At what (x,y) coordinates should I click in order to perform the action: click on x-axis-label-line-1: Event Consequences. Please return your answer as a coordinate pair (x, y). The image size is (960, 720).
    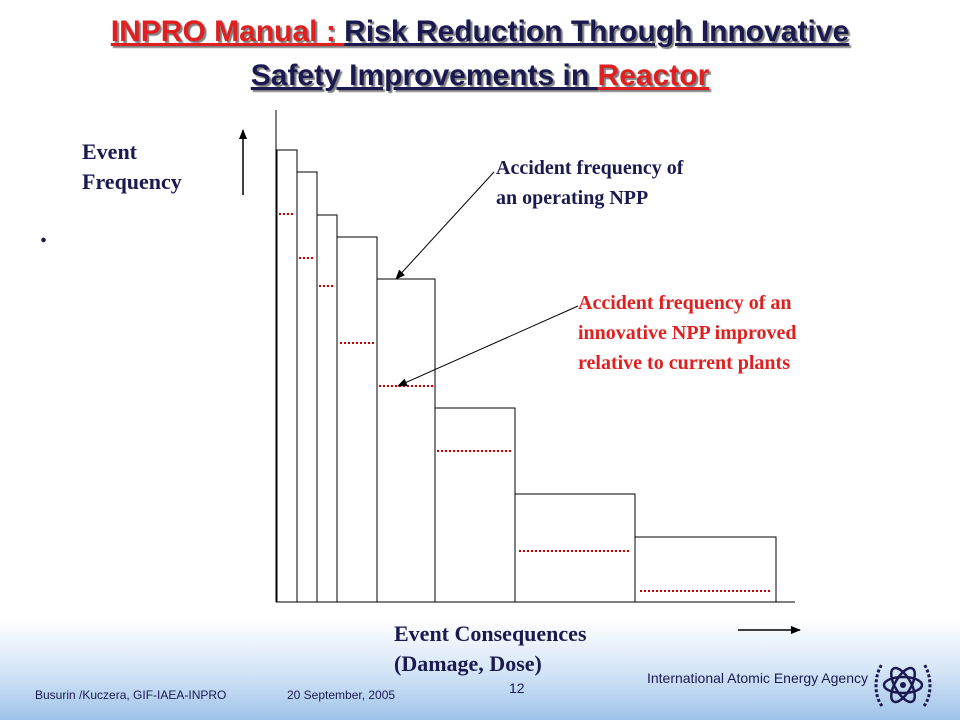
    Looking at the image, I should click on (490, 633).